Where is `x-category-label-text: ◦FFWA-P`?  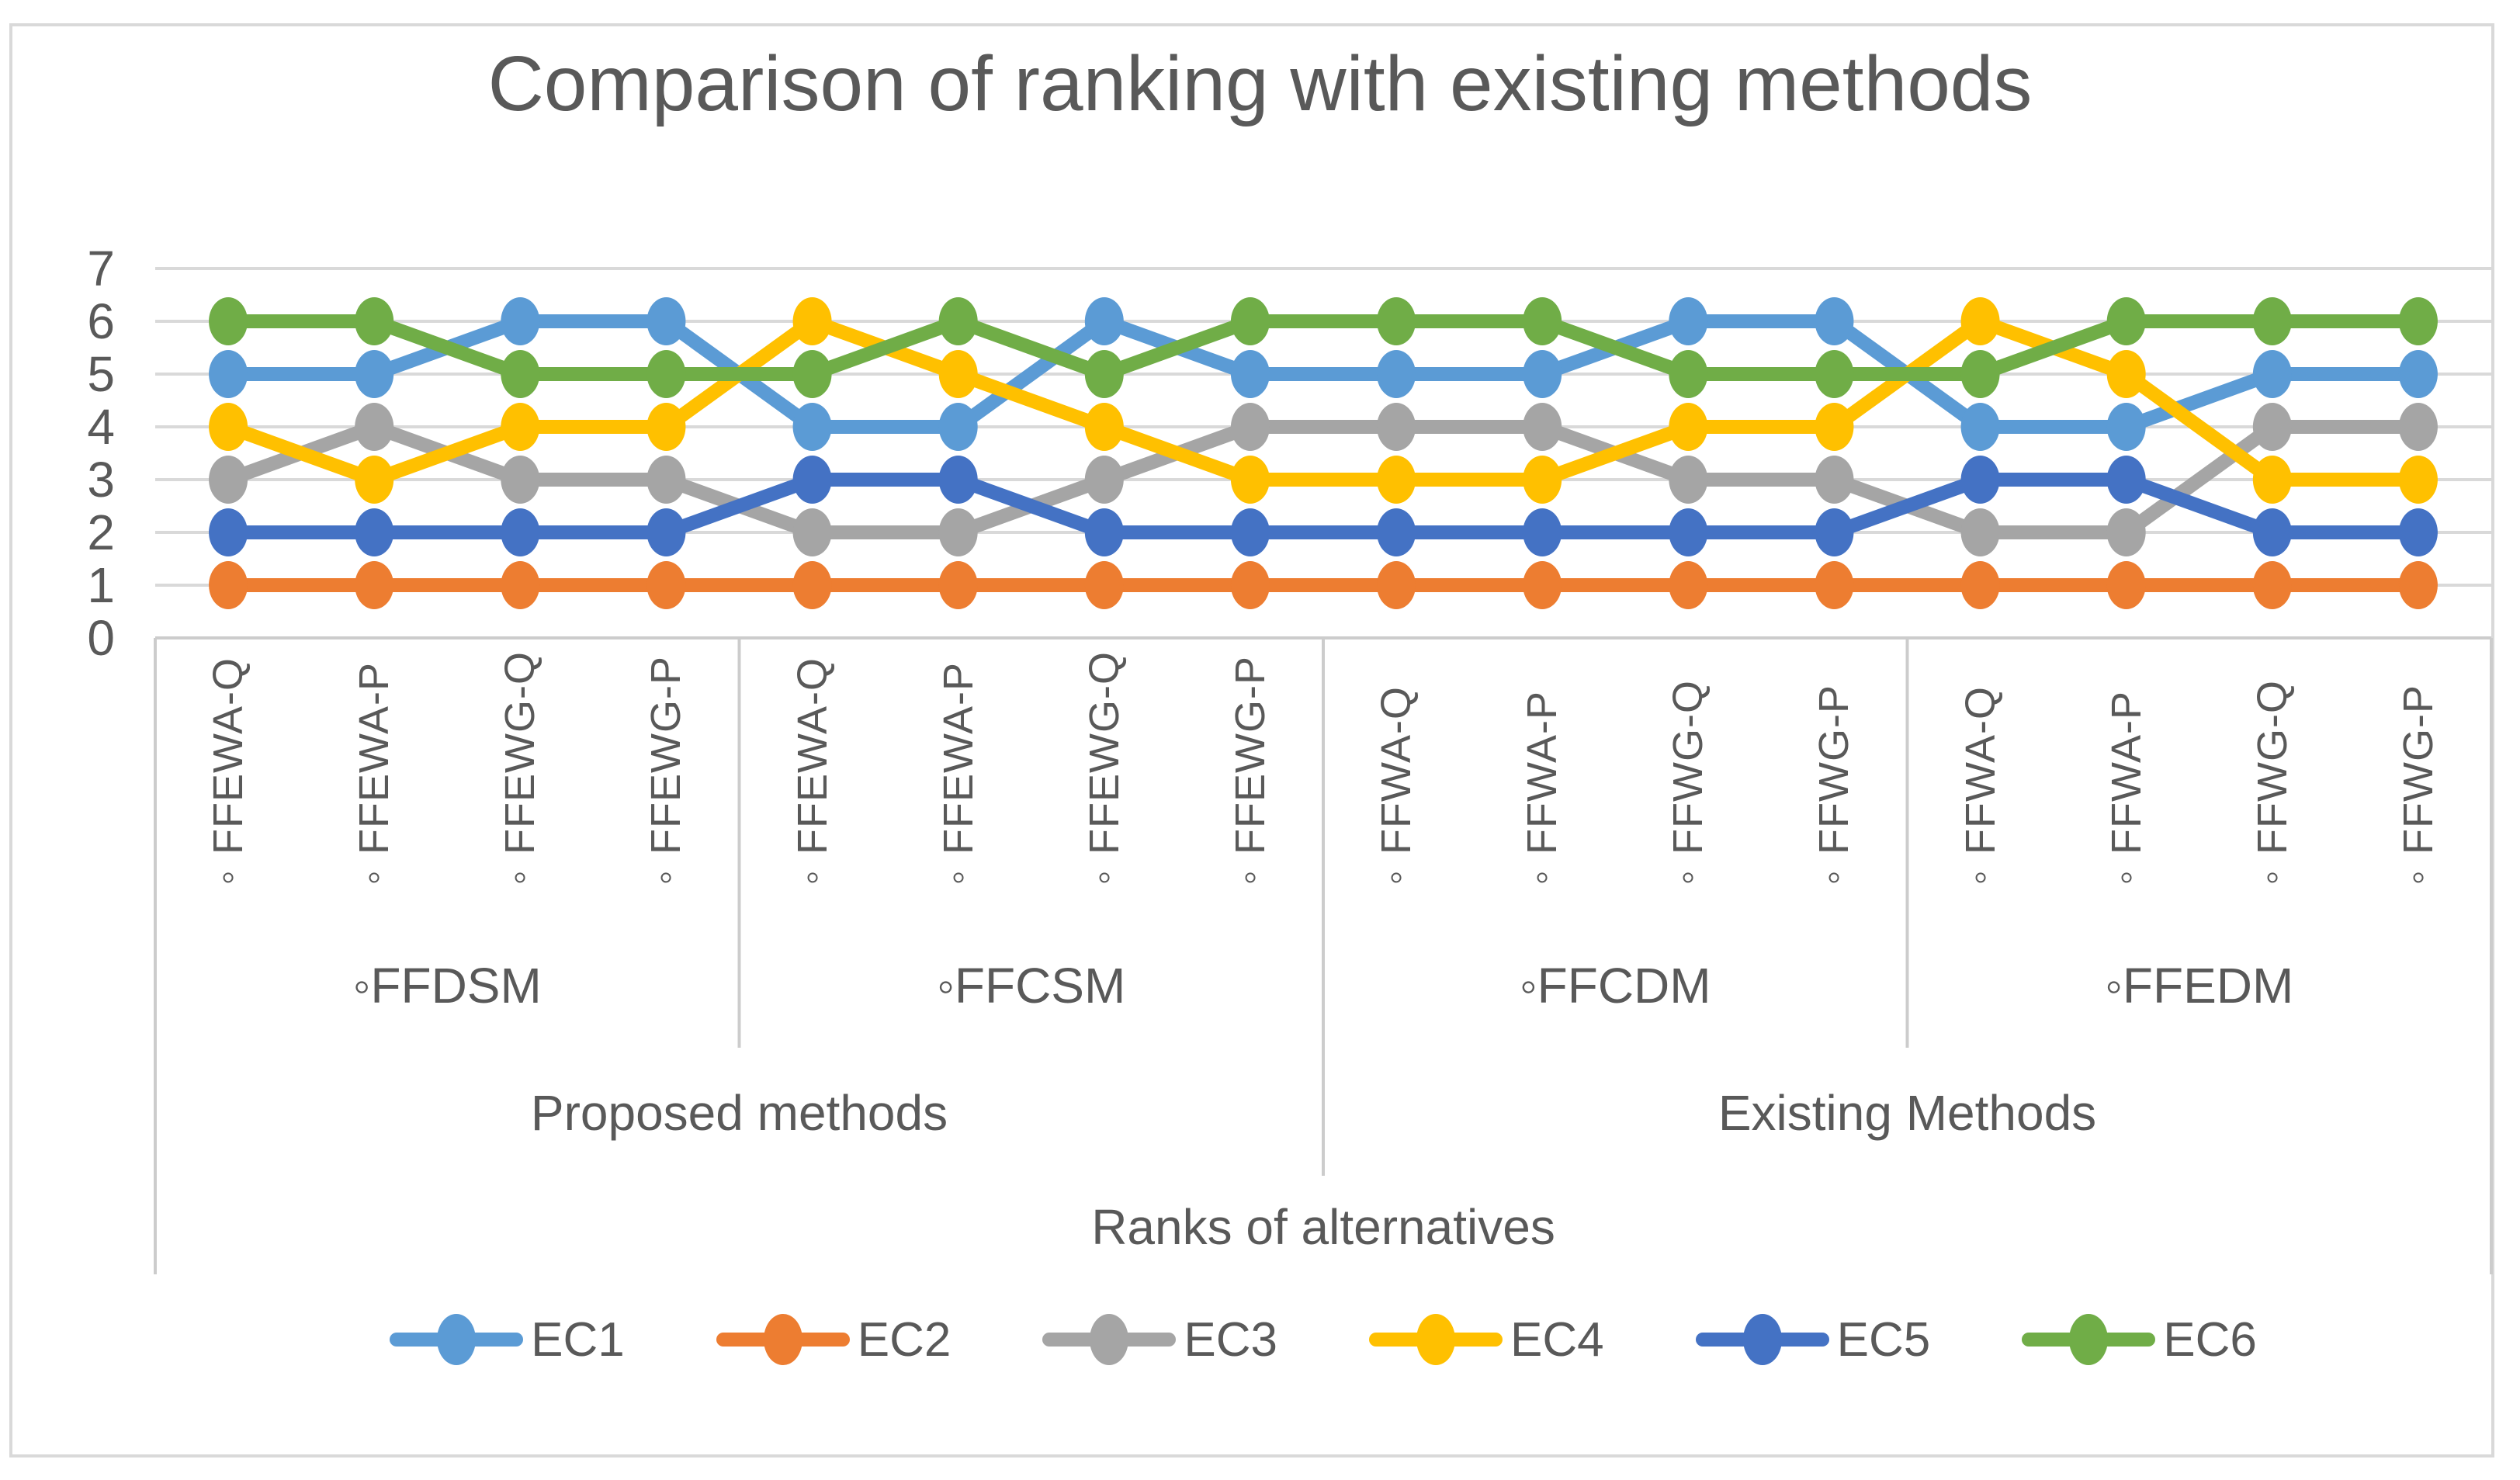
x-category-label-text: ◦FFWA-P is located at coordinates (1543, 796).